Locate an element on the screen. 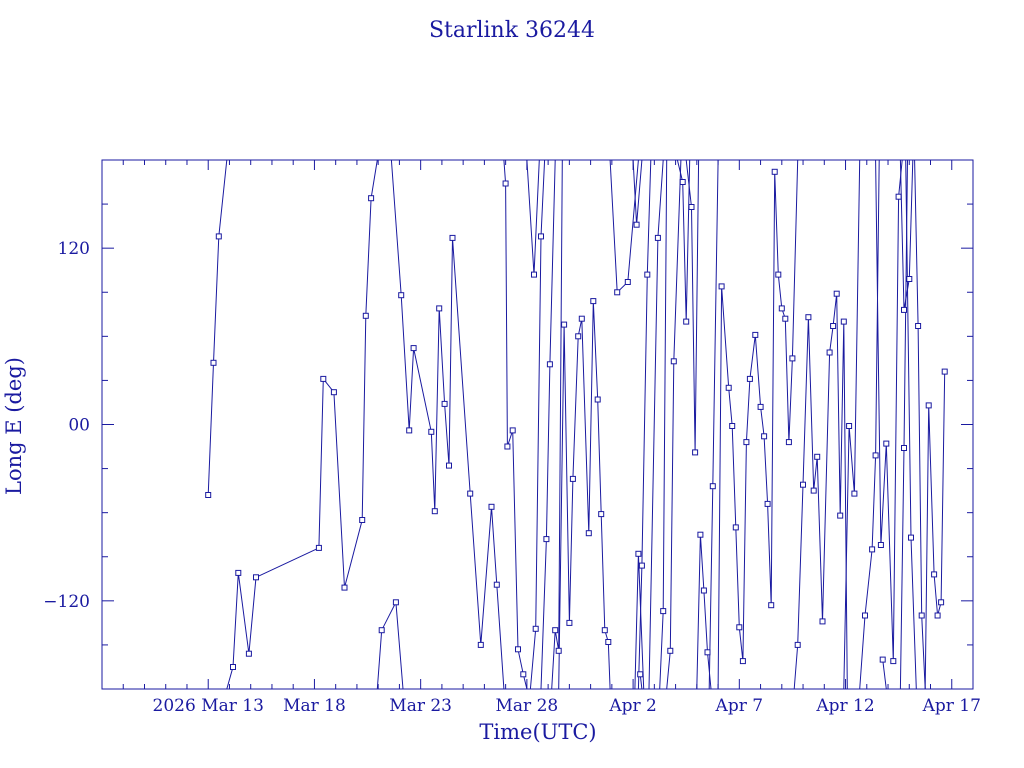 Image resolution: width=1024 pixels, height=768 pixels. x-axis-label: Time(UTC) is located at coordinates (537, 732).